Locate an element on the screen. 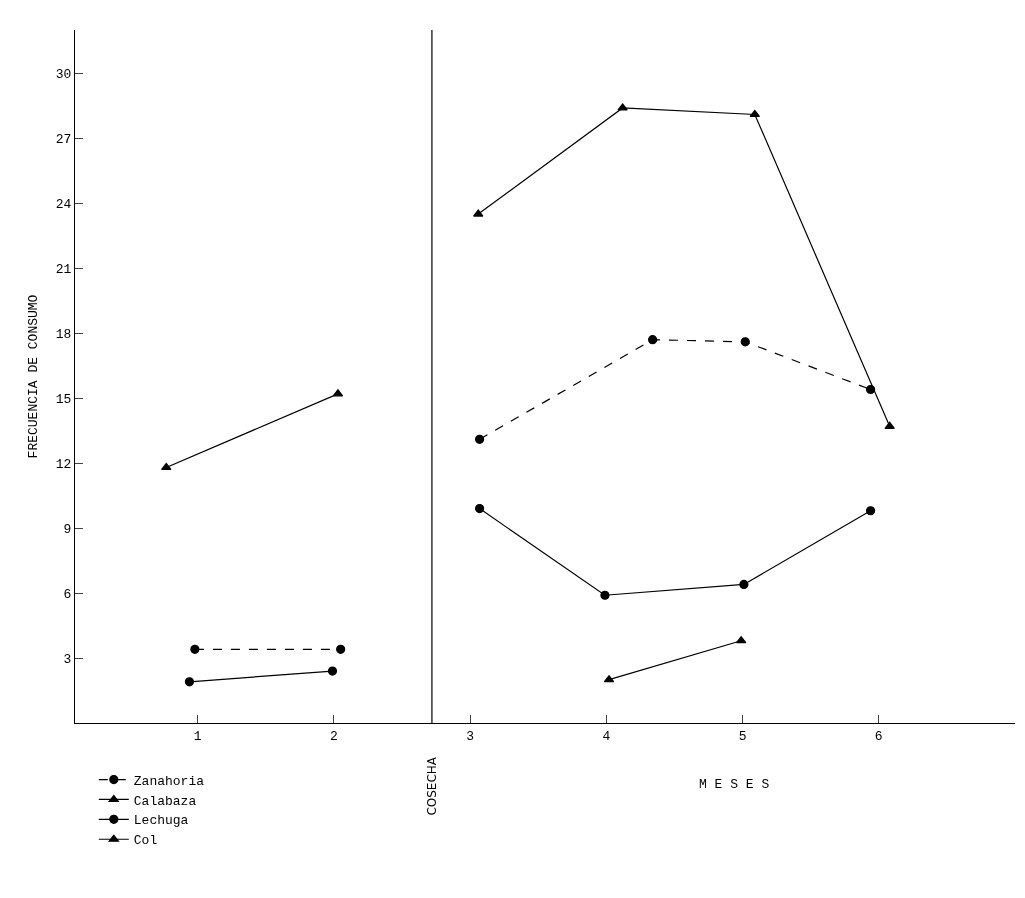 Image resolution: width=1025 pixels, height=898 pixels. x-tick-label: 2 is located at coordinates (333, 736).